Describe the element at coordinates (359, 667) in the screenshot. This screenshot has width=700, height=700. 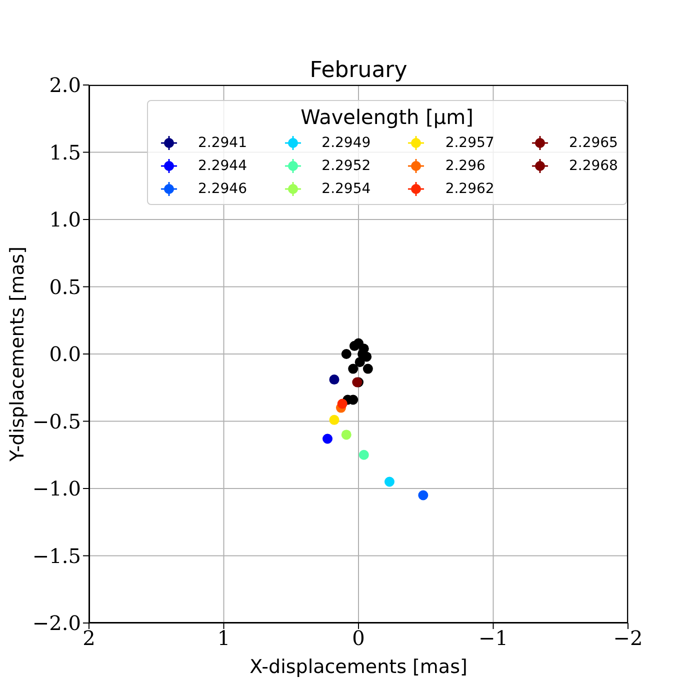
I see `x-axis-title: X-displacements [mas]` at that location.